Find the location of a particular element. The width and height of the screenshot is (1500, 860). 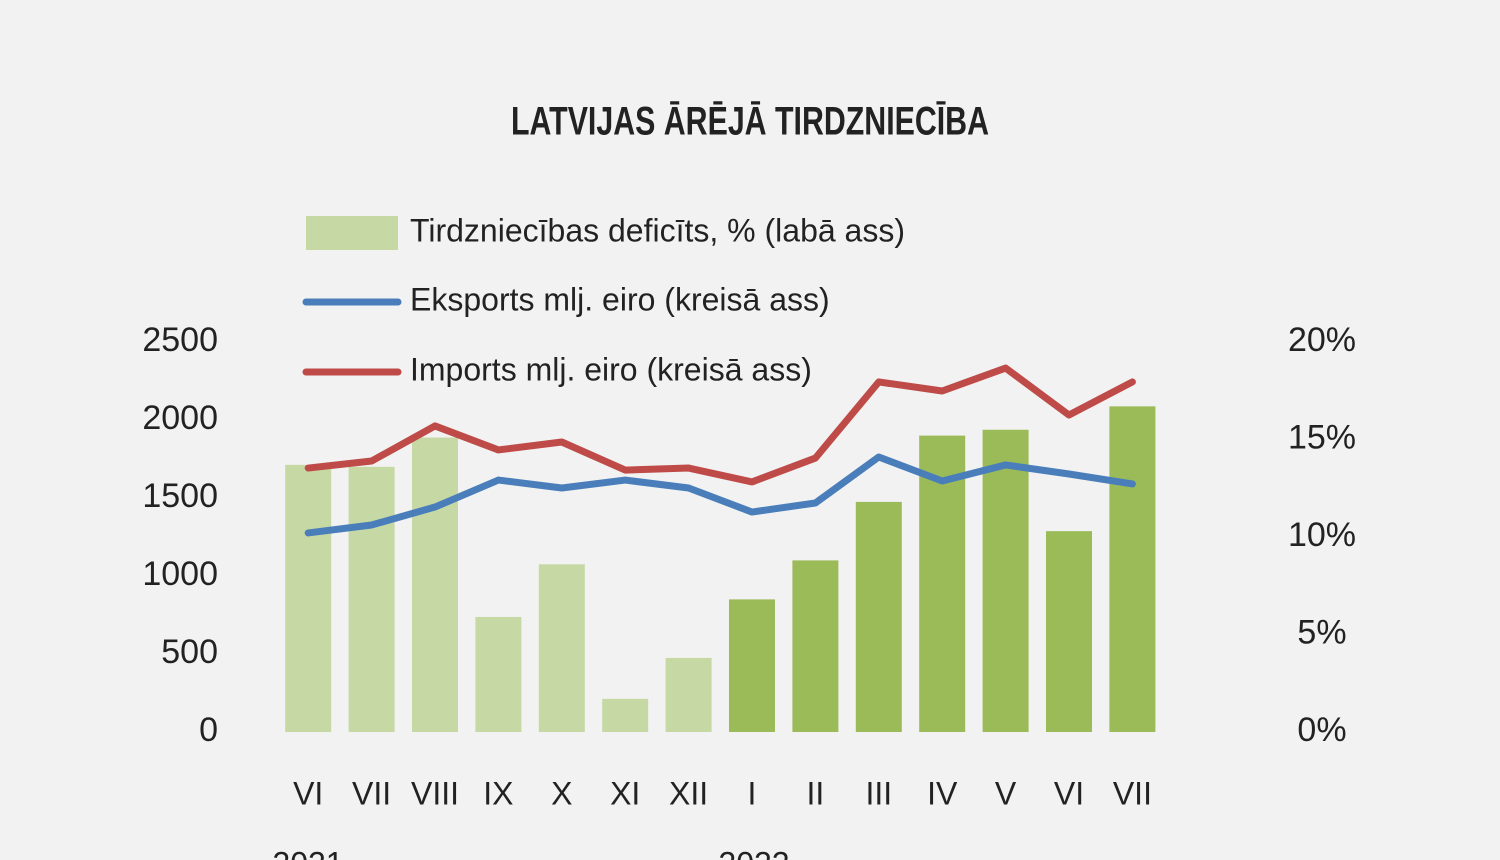

legend-label: Tirdzniecības deficīts, % (labā ass) is located at coordinates (657, 230).